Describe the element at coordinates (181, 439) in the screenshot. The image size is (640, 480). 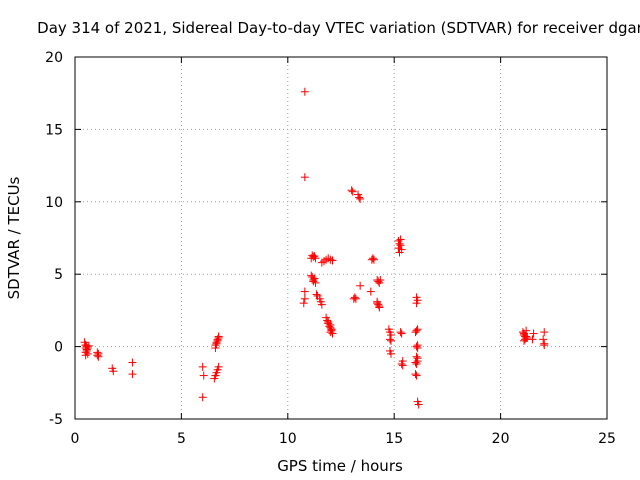
I see `x-tick-label: 5` at that location.